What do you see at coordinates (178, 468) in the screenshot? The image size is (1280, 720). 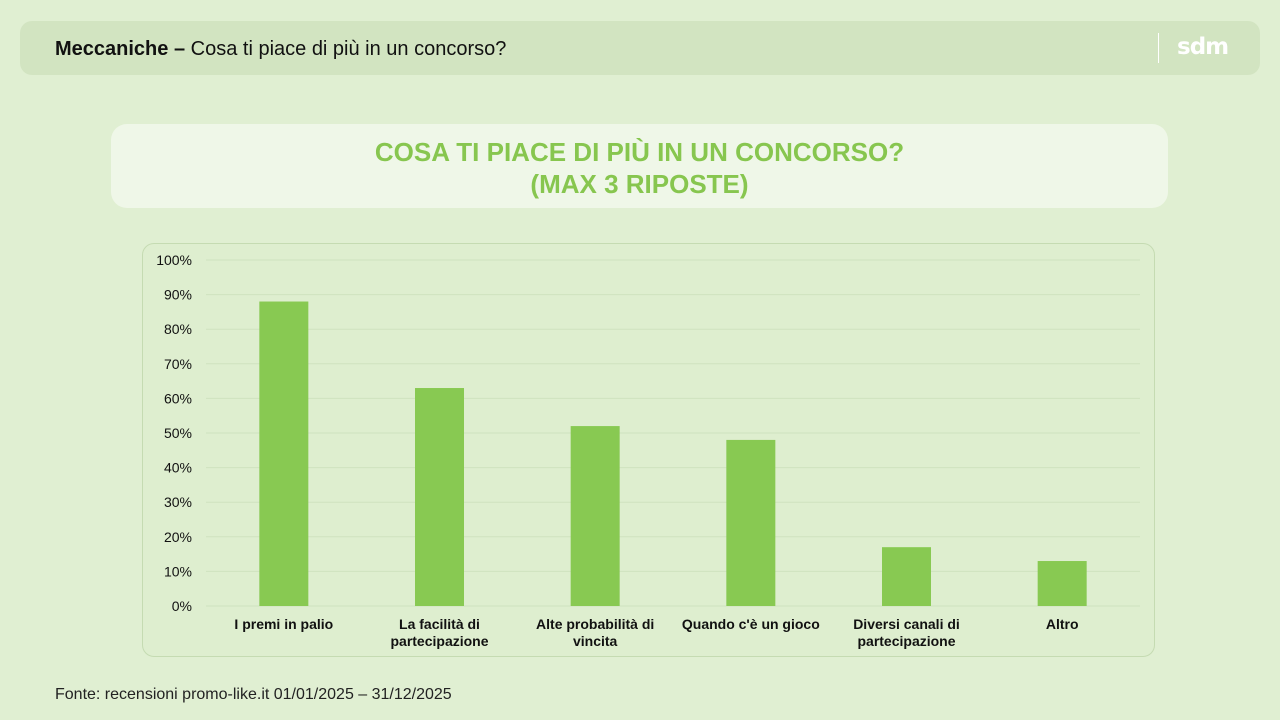 I see `y-tick-label: 40%` at bounding box center [178, 468].